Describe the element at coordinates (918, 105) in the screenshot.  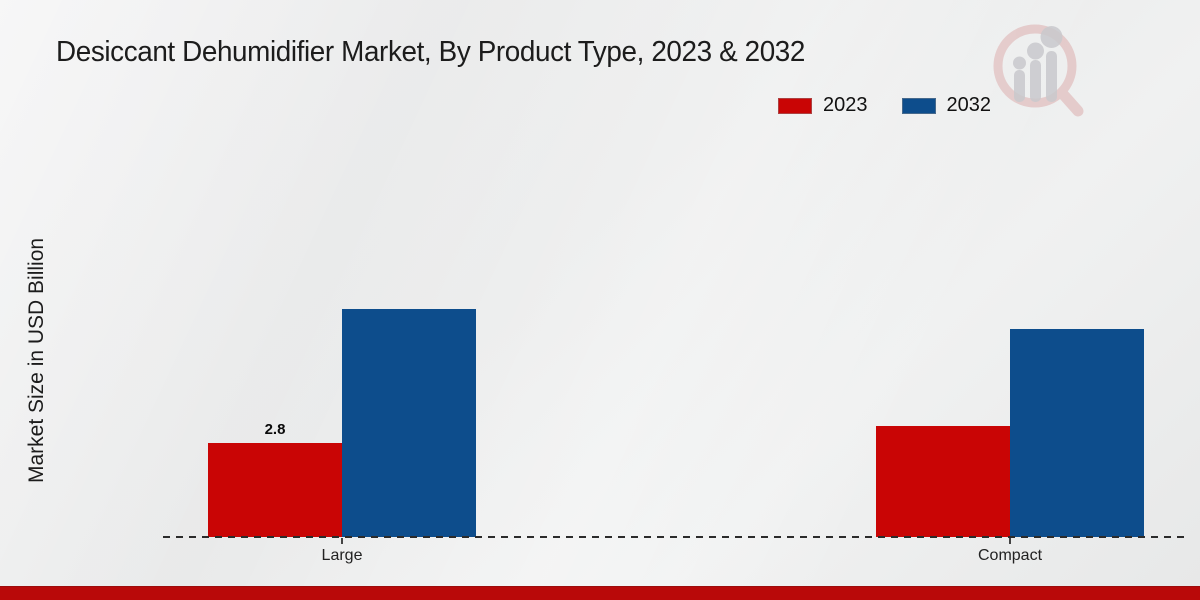
I see `legend-swatch-2032-icon` at that location.